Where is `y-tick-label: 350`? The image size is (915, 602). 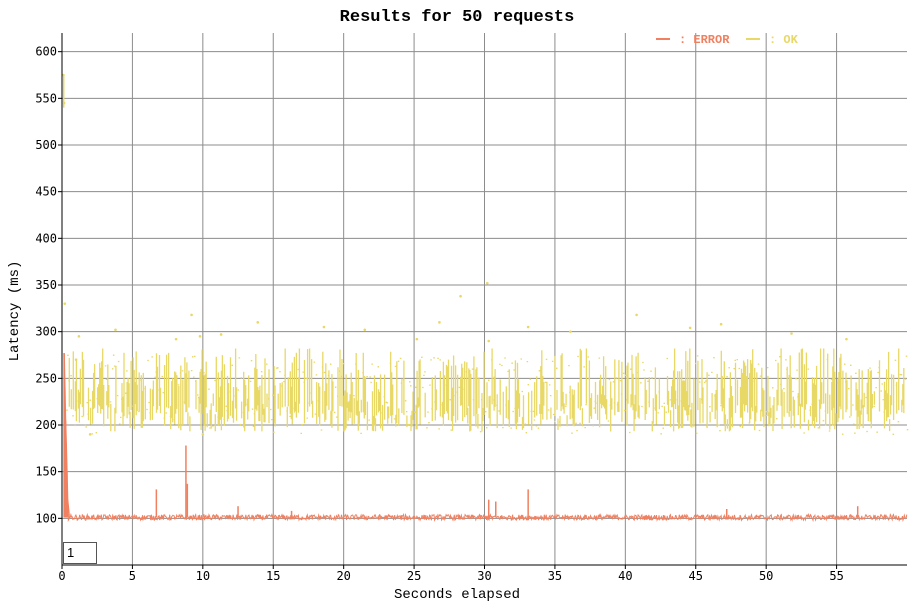
y-tick-label: 350 is located at coordinates (46, 285).